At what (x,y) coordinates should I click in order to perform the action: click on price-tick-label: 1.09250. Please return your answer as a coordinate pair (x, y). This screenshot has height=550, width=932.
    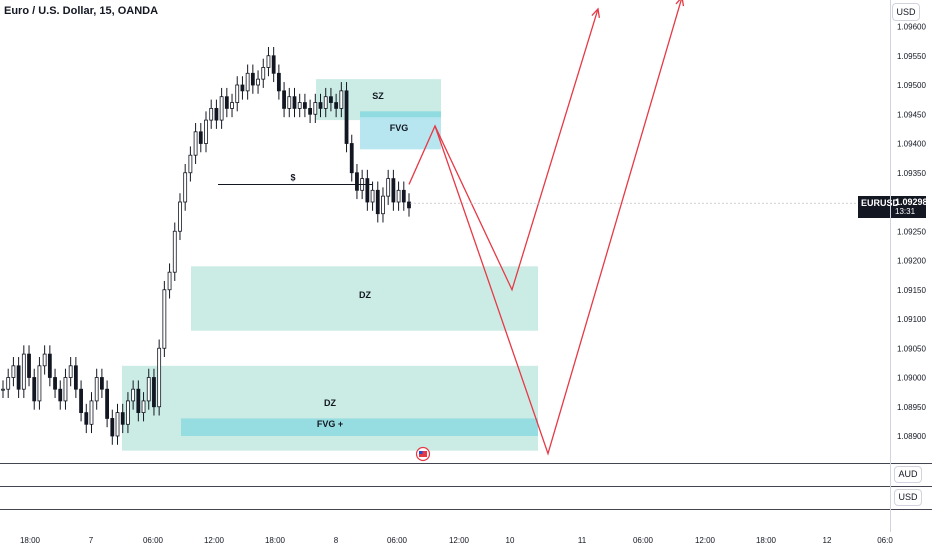
    Looking at the image, I should click on (911, 231).